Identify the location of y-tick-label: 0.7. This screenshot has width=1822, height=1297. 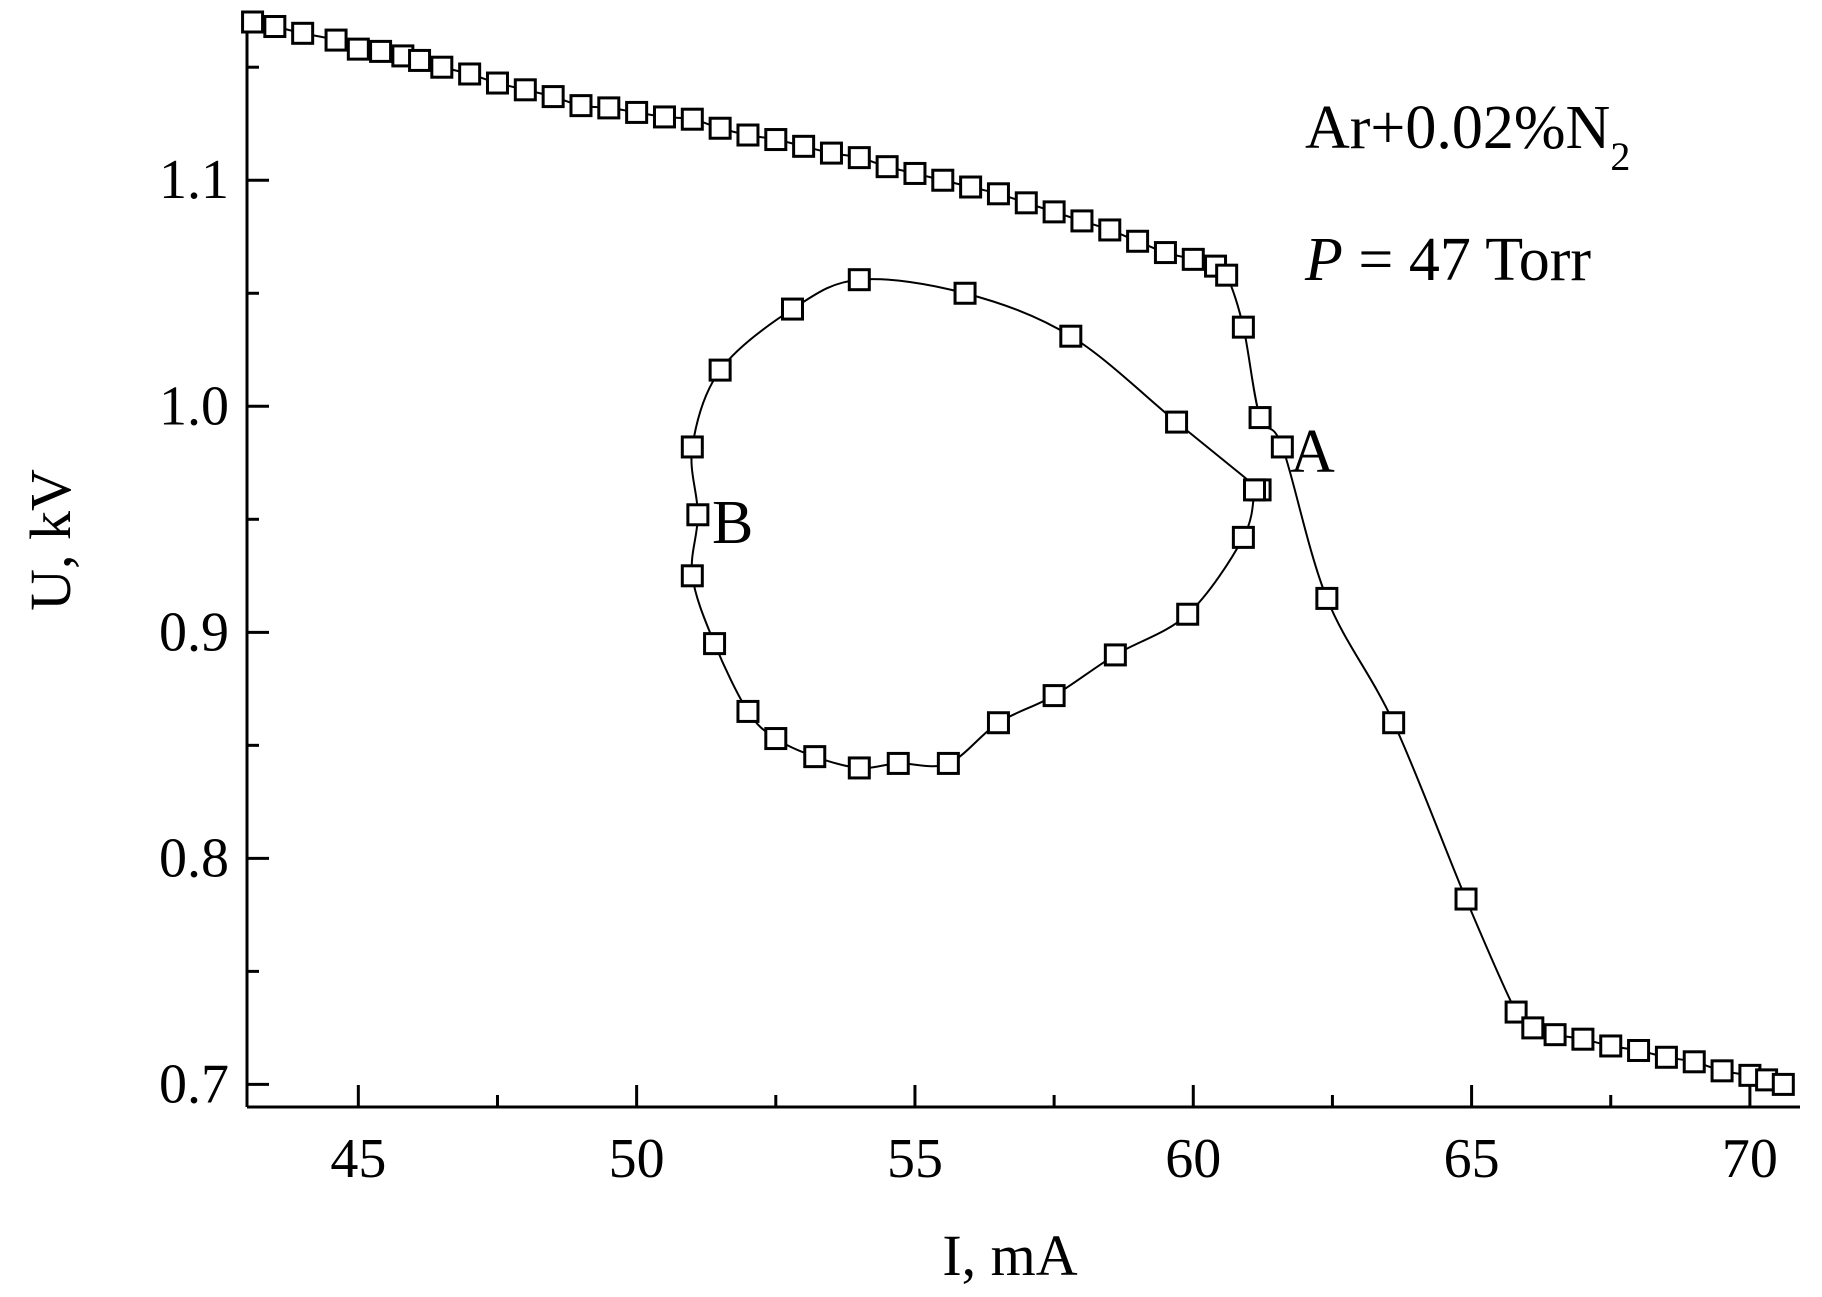
(194, 1084).